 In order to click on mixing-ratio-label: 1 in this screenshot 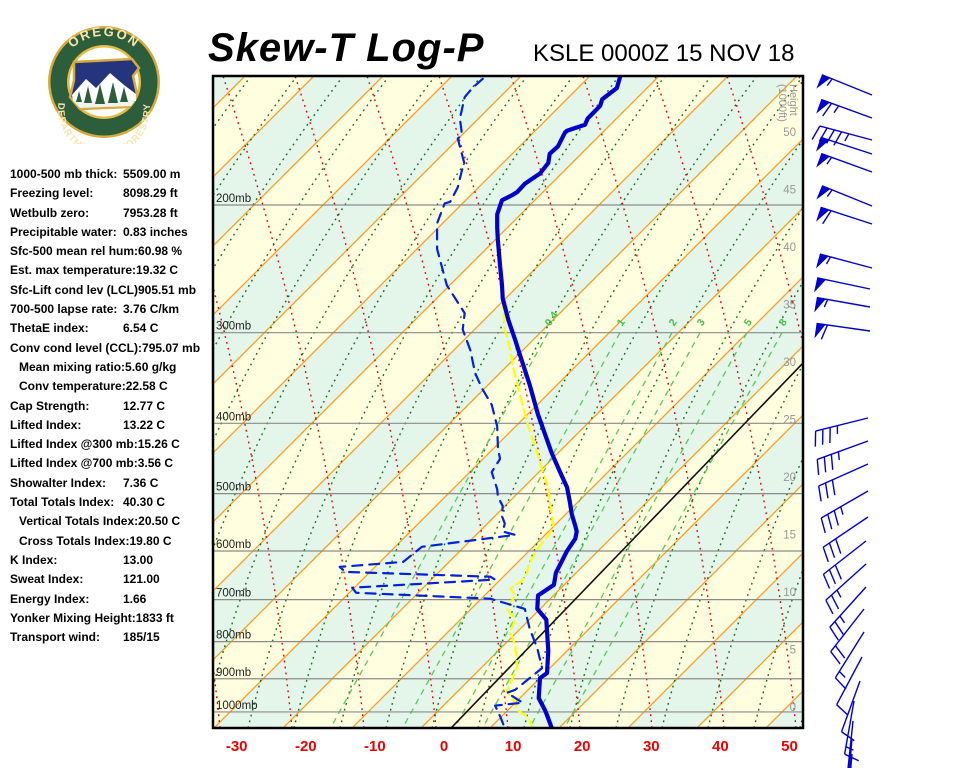, I will do `click(621, 323)`.